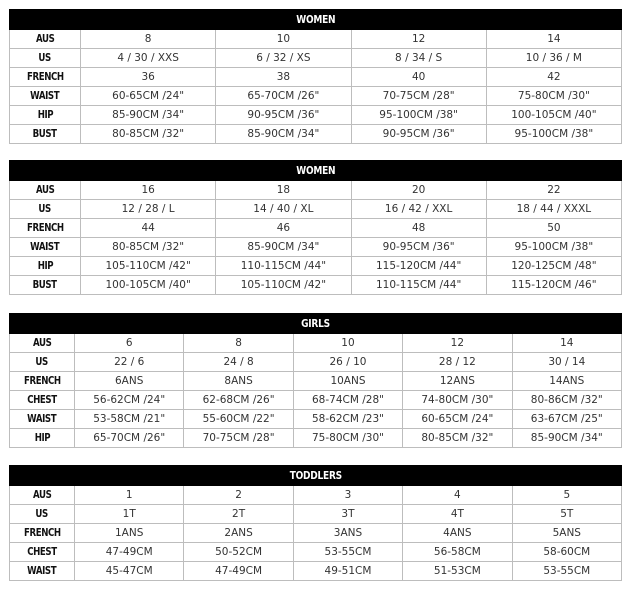 This screenshot has width=630, height=590. I want to click on size-cell: 10, so click(348, 343).